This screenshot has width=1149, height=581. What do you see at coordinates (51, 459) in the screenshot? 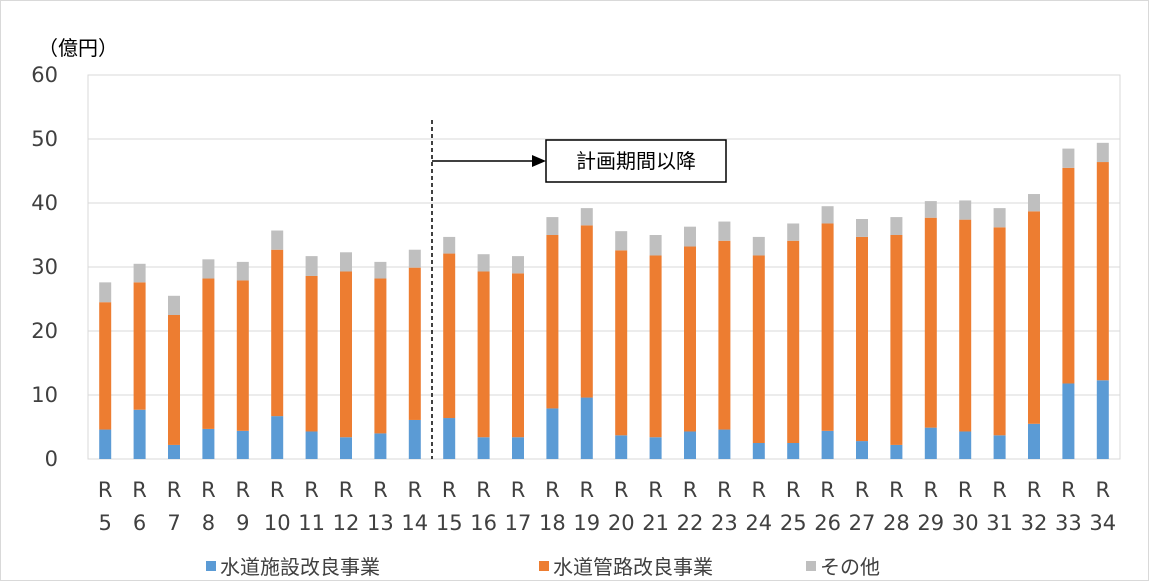
I see `y-tick-label: 0` at bounding box center [51, 459].